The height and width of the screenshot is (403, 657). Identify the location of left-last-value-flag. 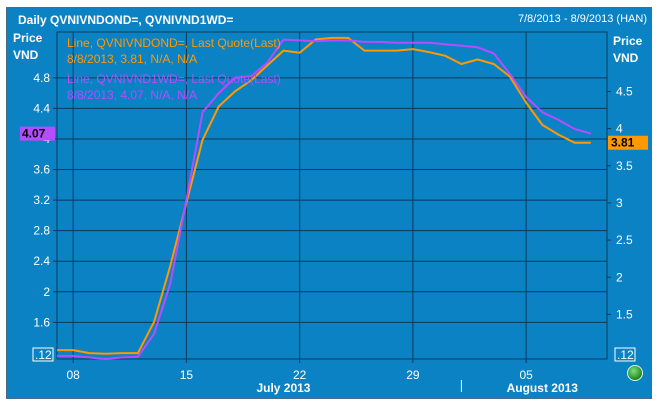
(37, 133).